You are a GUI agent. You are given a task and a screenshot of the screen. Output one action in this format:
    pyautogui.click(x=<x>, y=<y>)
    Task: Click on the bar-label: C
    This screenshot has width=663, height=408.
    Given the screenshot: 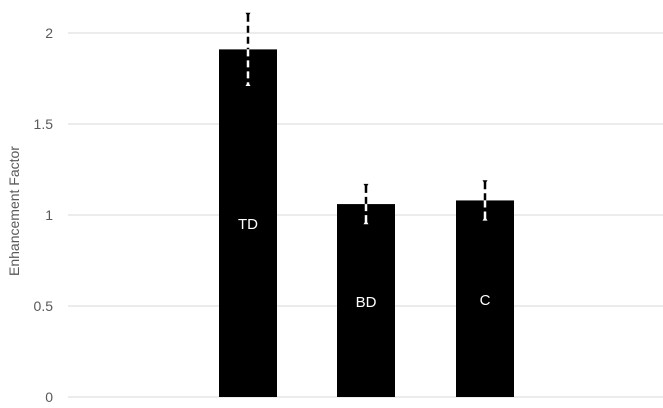 What is the action you would take?
    pyautogui.click(x=485, y=300)
    